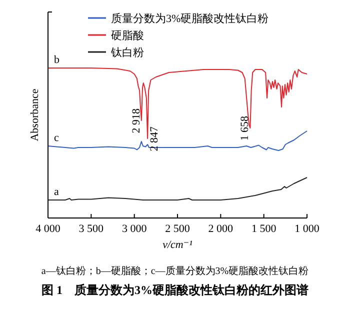  Describe the element at coordinates (56, 192) in the screenshot. I see `annotation: a` at that location.